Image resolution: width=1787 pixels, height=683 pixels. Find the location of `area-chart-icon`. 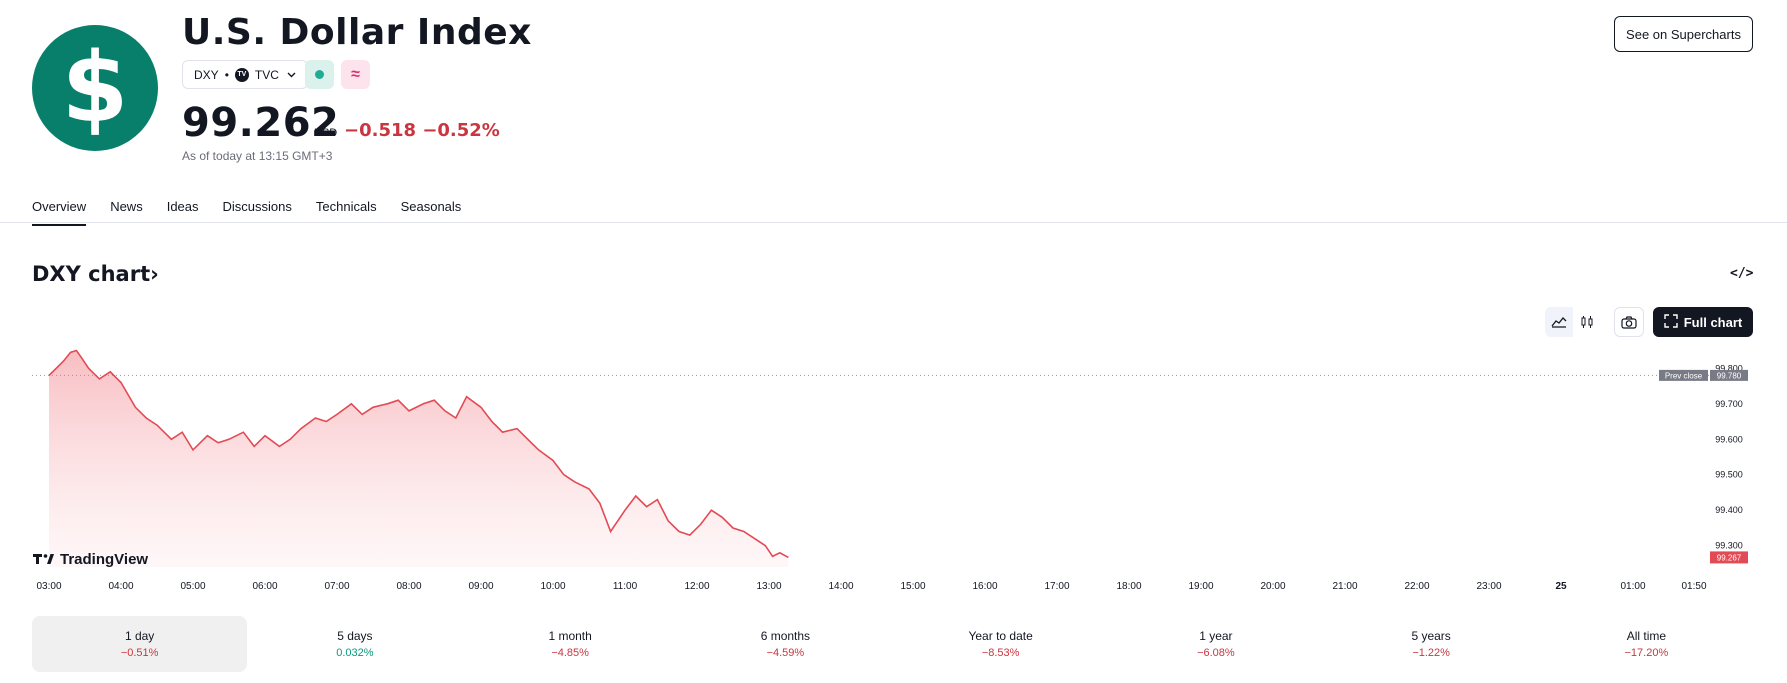

area-chart-icon is located at coordinates (1559, 322).